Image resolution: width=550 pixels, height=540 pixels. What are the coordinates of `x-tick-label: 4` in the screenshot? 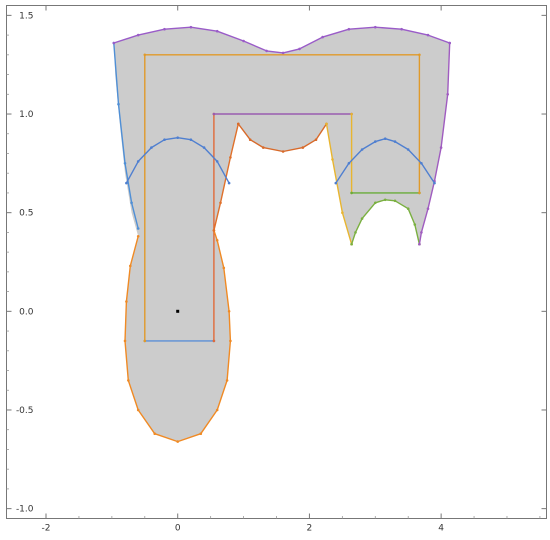 It's located at (441, 529).